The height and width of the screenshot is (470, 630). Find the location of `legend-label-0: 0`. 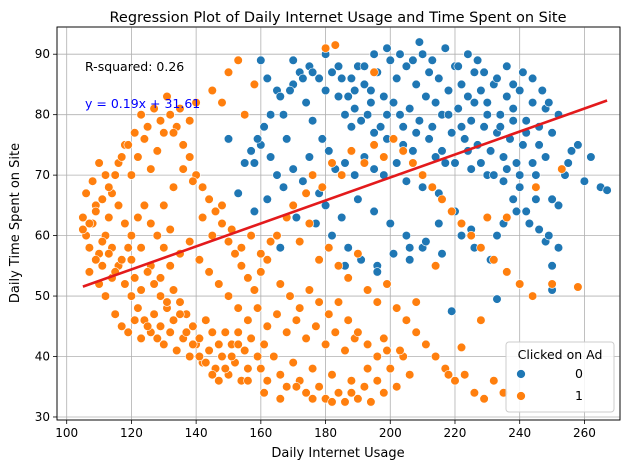

legend-label-0: 0 is located at coordinates (579, 373).